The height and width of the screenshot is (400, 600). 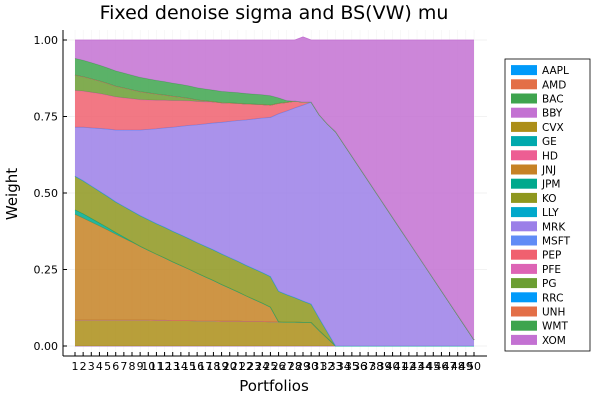 I want to click on legend-label-msft: MSFT, so click(x=556, y=242).